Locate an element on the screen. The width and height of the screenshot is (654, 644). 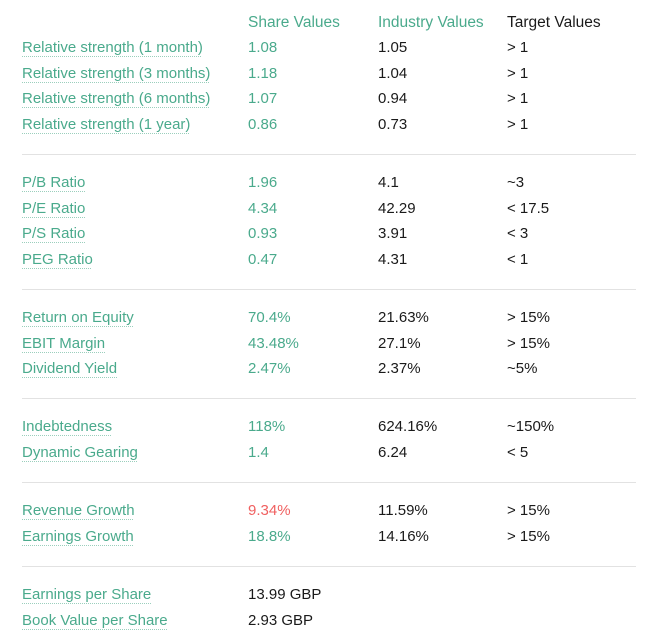
industry-value: 6.24 is located at coordinates (393, 452).